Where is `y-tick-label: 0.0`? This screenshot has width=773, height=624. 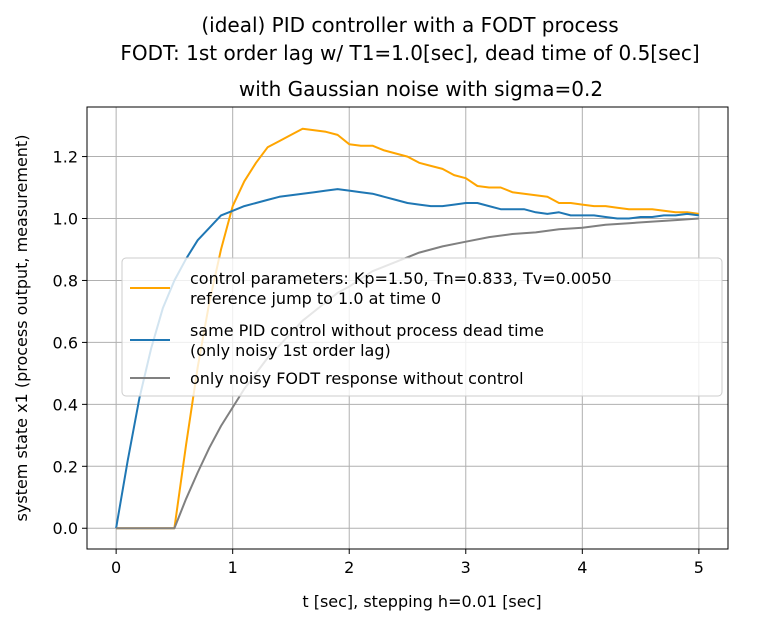
y-tick-label: 0.0 is located at coordinates (65, 528).